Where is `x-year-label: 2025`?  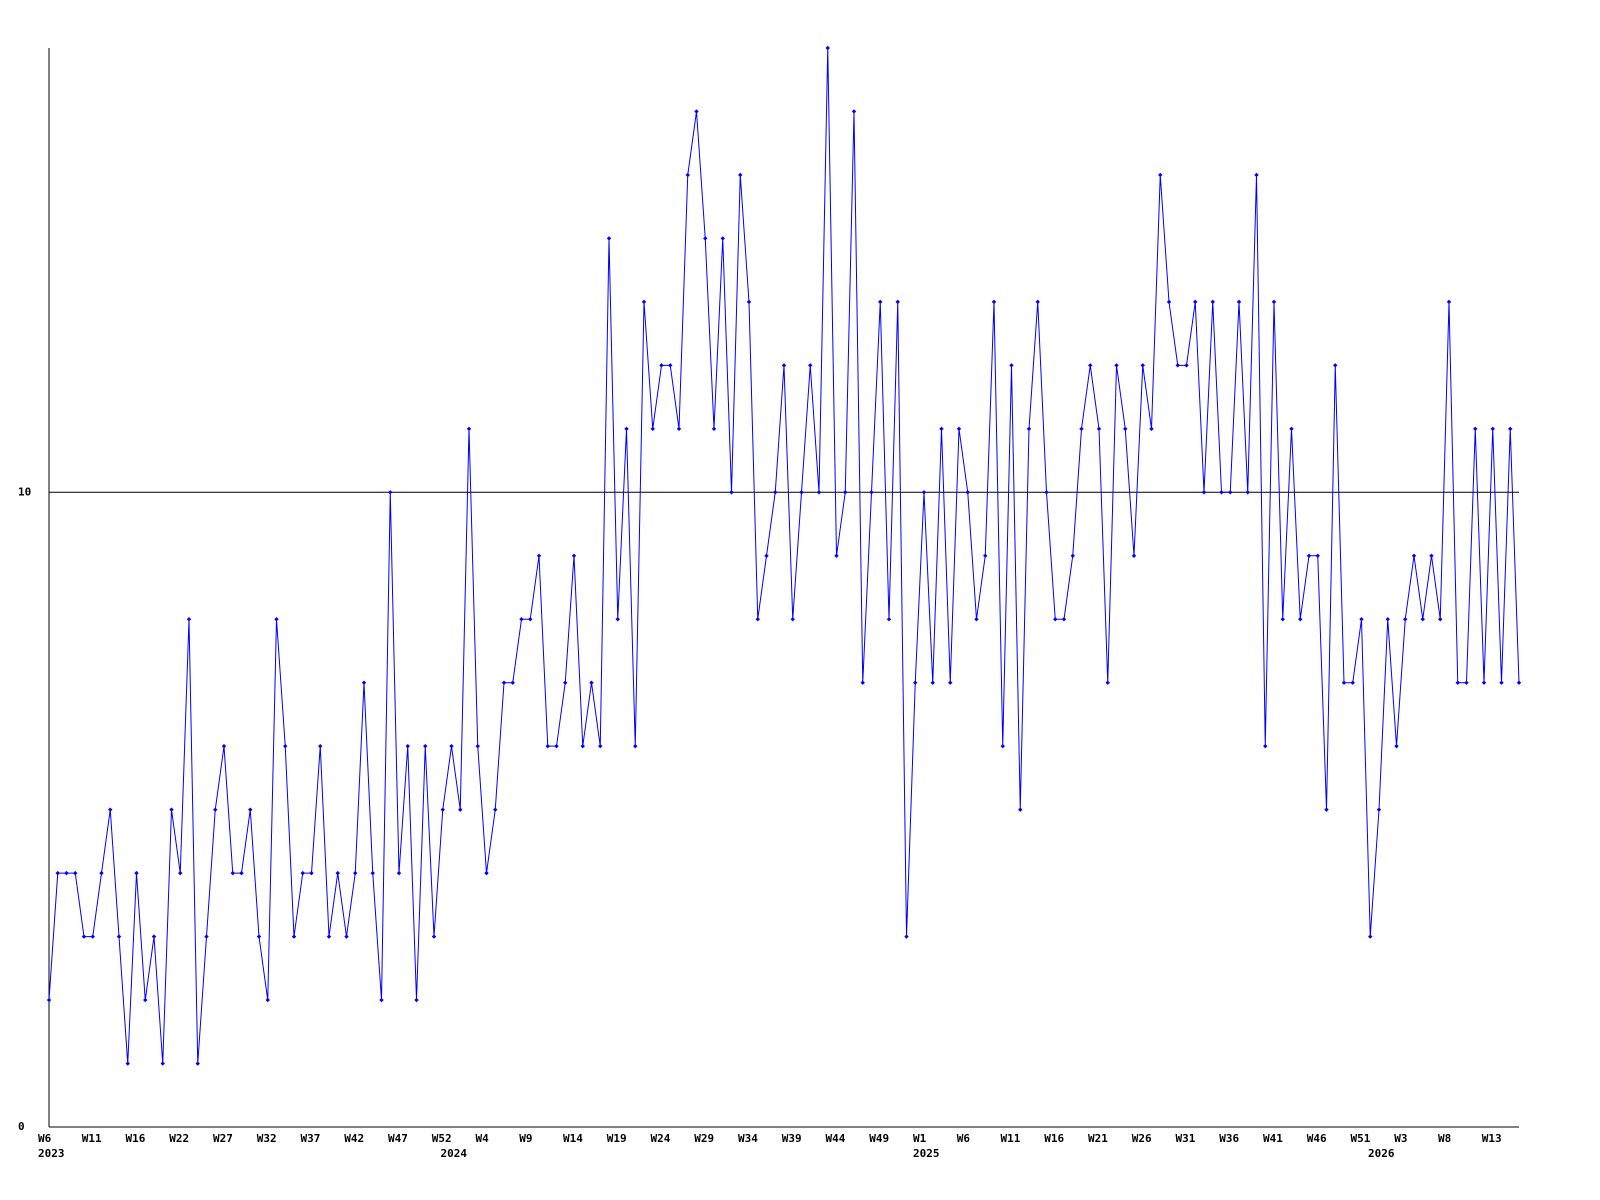
x-year-label: 2025 is located at coordinates (926, 1153).